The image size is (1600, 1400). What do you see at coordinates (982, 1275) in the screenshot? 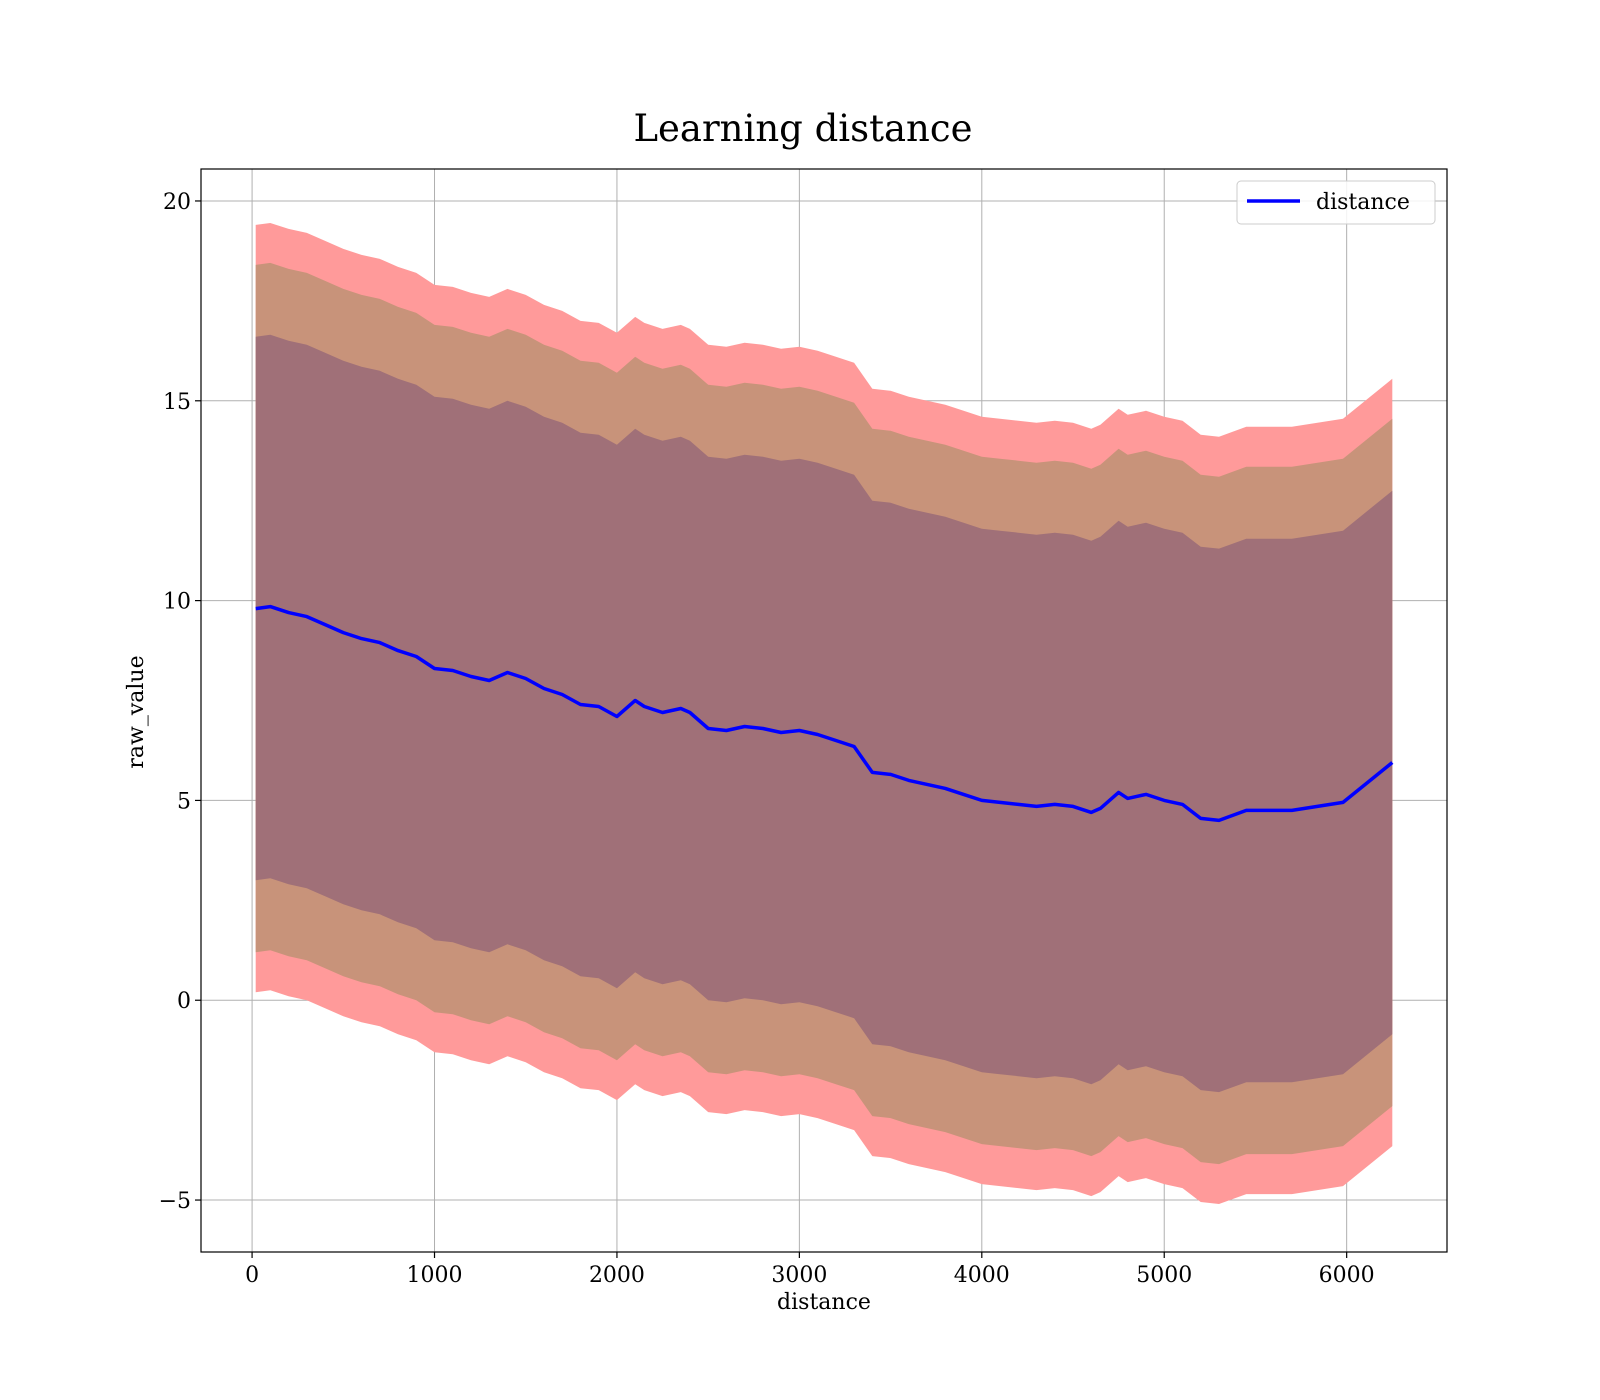
I see `x-tick-label-4: 4000` at bounding box center [982, 1275].